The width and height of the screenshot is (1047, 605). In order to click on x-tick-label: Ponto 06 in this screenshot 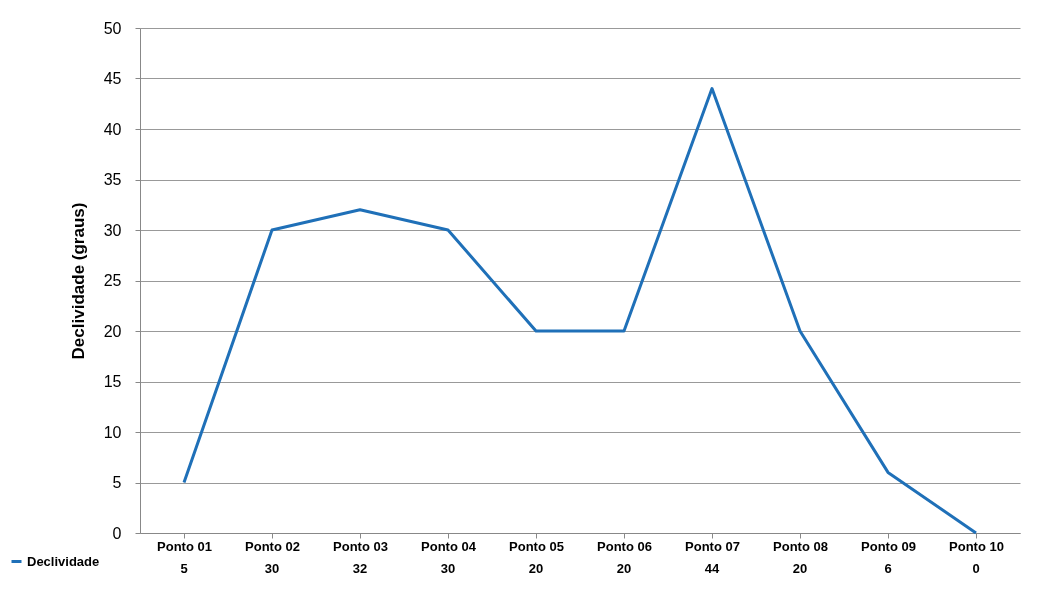, I will do `click(624, 546)`.